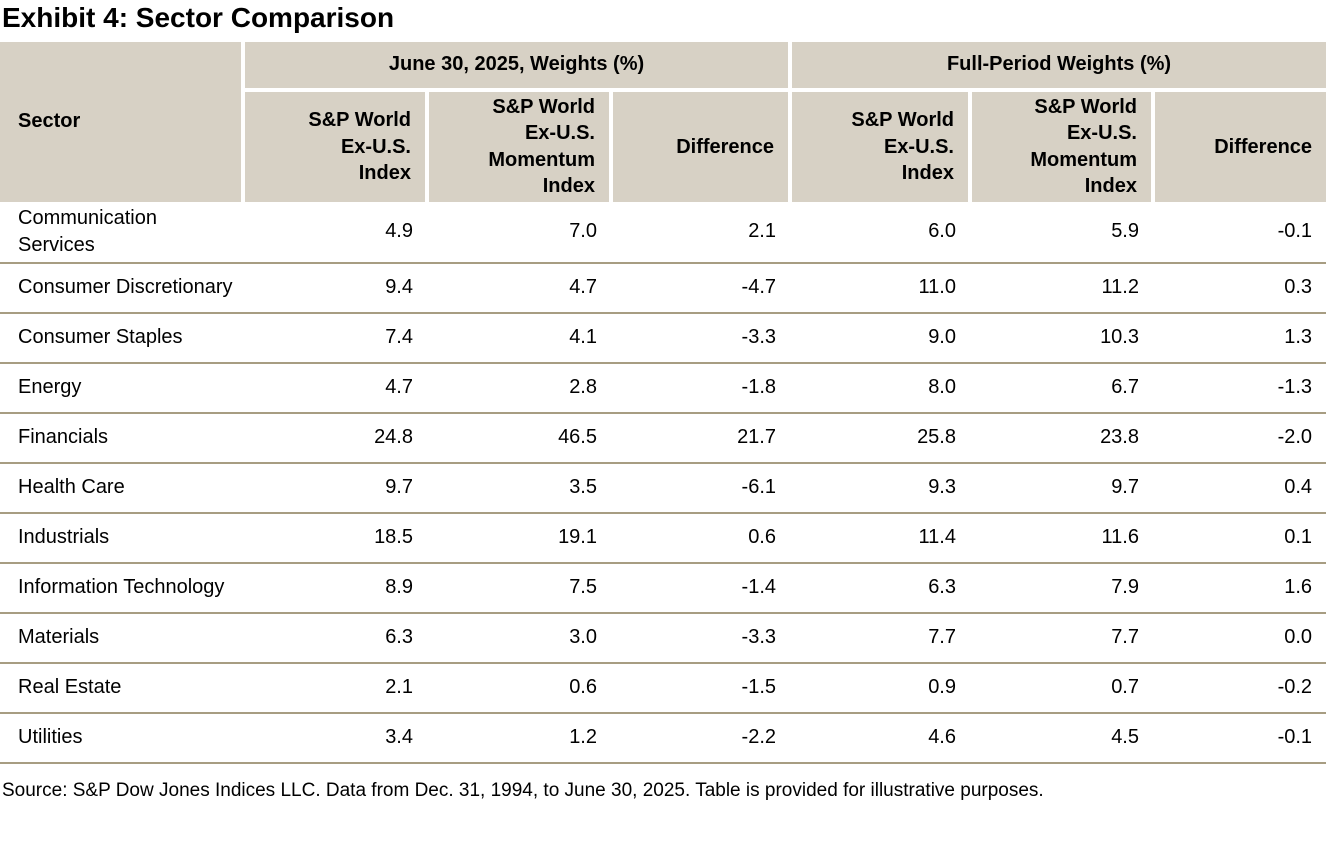 The height and width of the screenshot is (842, 1326). Describe the element at coordinates (700, 288) in the screenshot. I see `value-cell: -4.7` at that location.